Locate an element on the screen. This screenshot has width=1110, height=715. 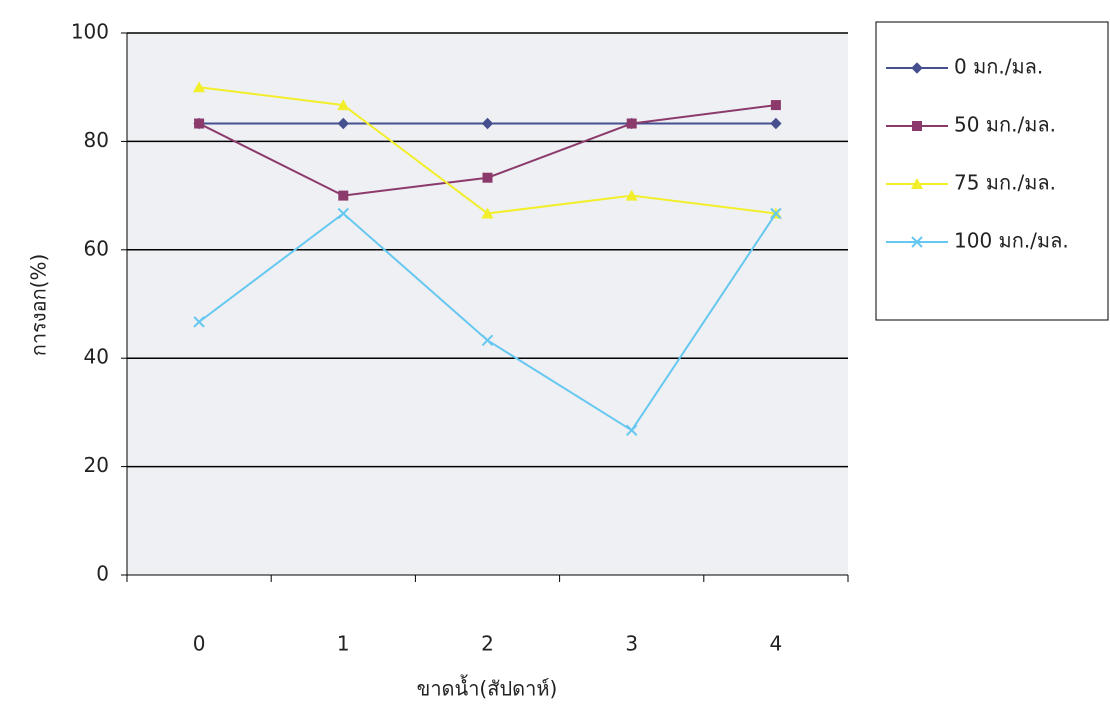
y-tick-label: 60 is located at coordinates (96, 248).